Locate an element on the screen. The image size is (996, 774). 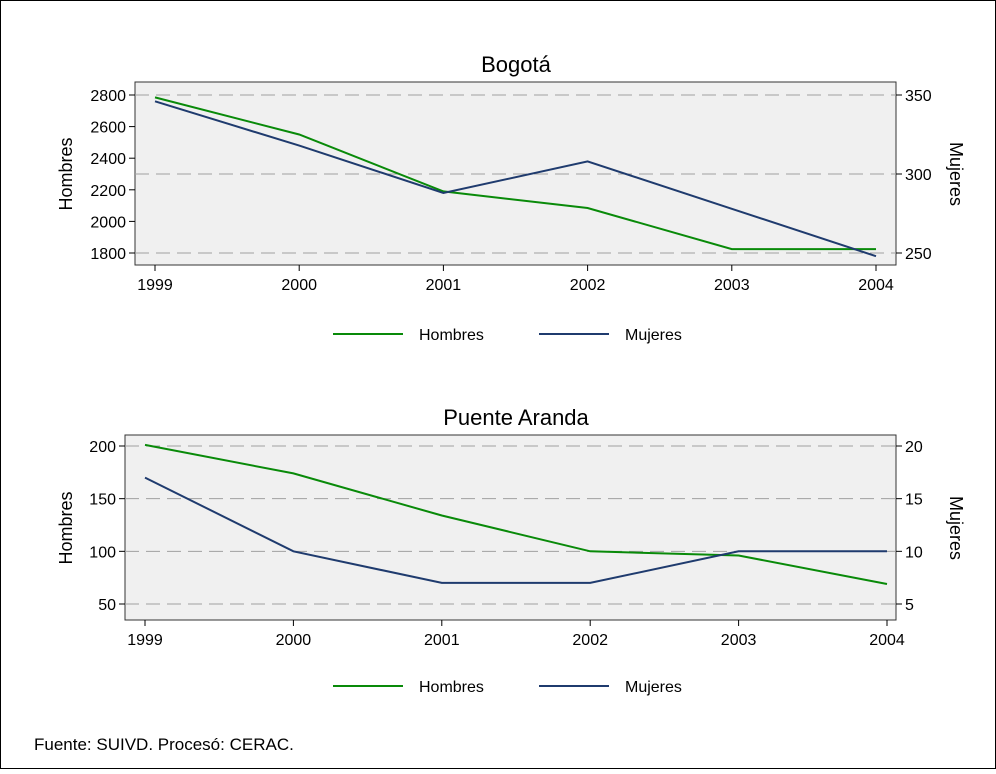
left-tick-label: 1800 is located at coordinates (108, 254).